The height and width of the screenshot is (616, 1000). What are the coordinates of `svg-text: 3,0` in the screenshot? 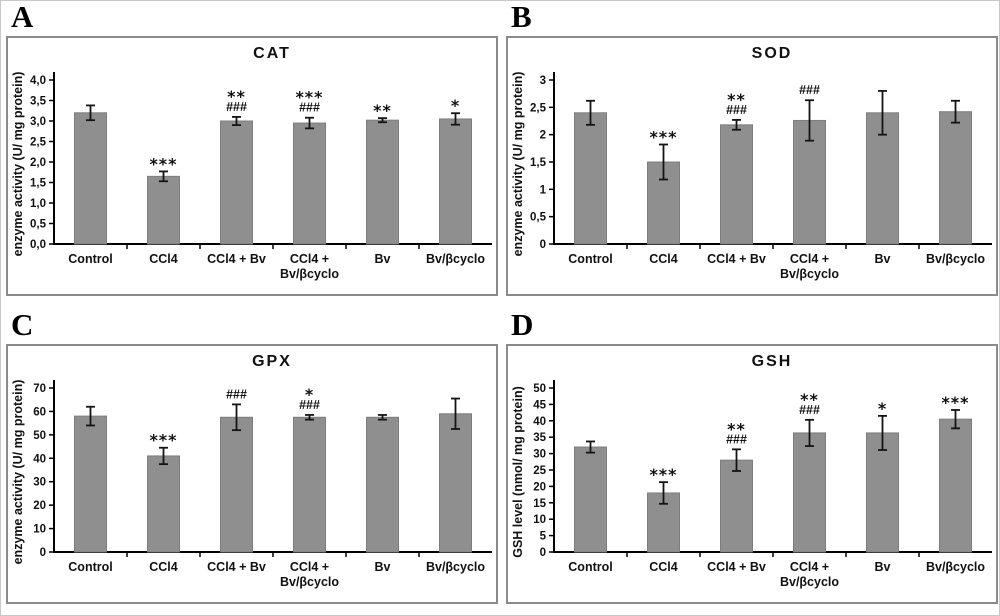 It's located at (38, 122).